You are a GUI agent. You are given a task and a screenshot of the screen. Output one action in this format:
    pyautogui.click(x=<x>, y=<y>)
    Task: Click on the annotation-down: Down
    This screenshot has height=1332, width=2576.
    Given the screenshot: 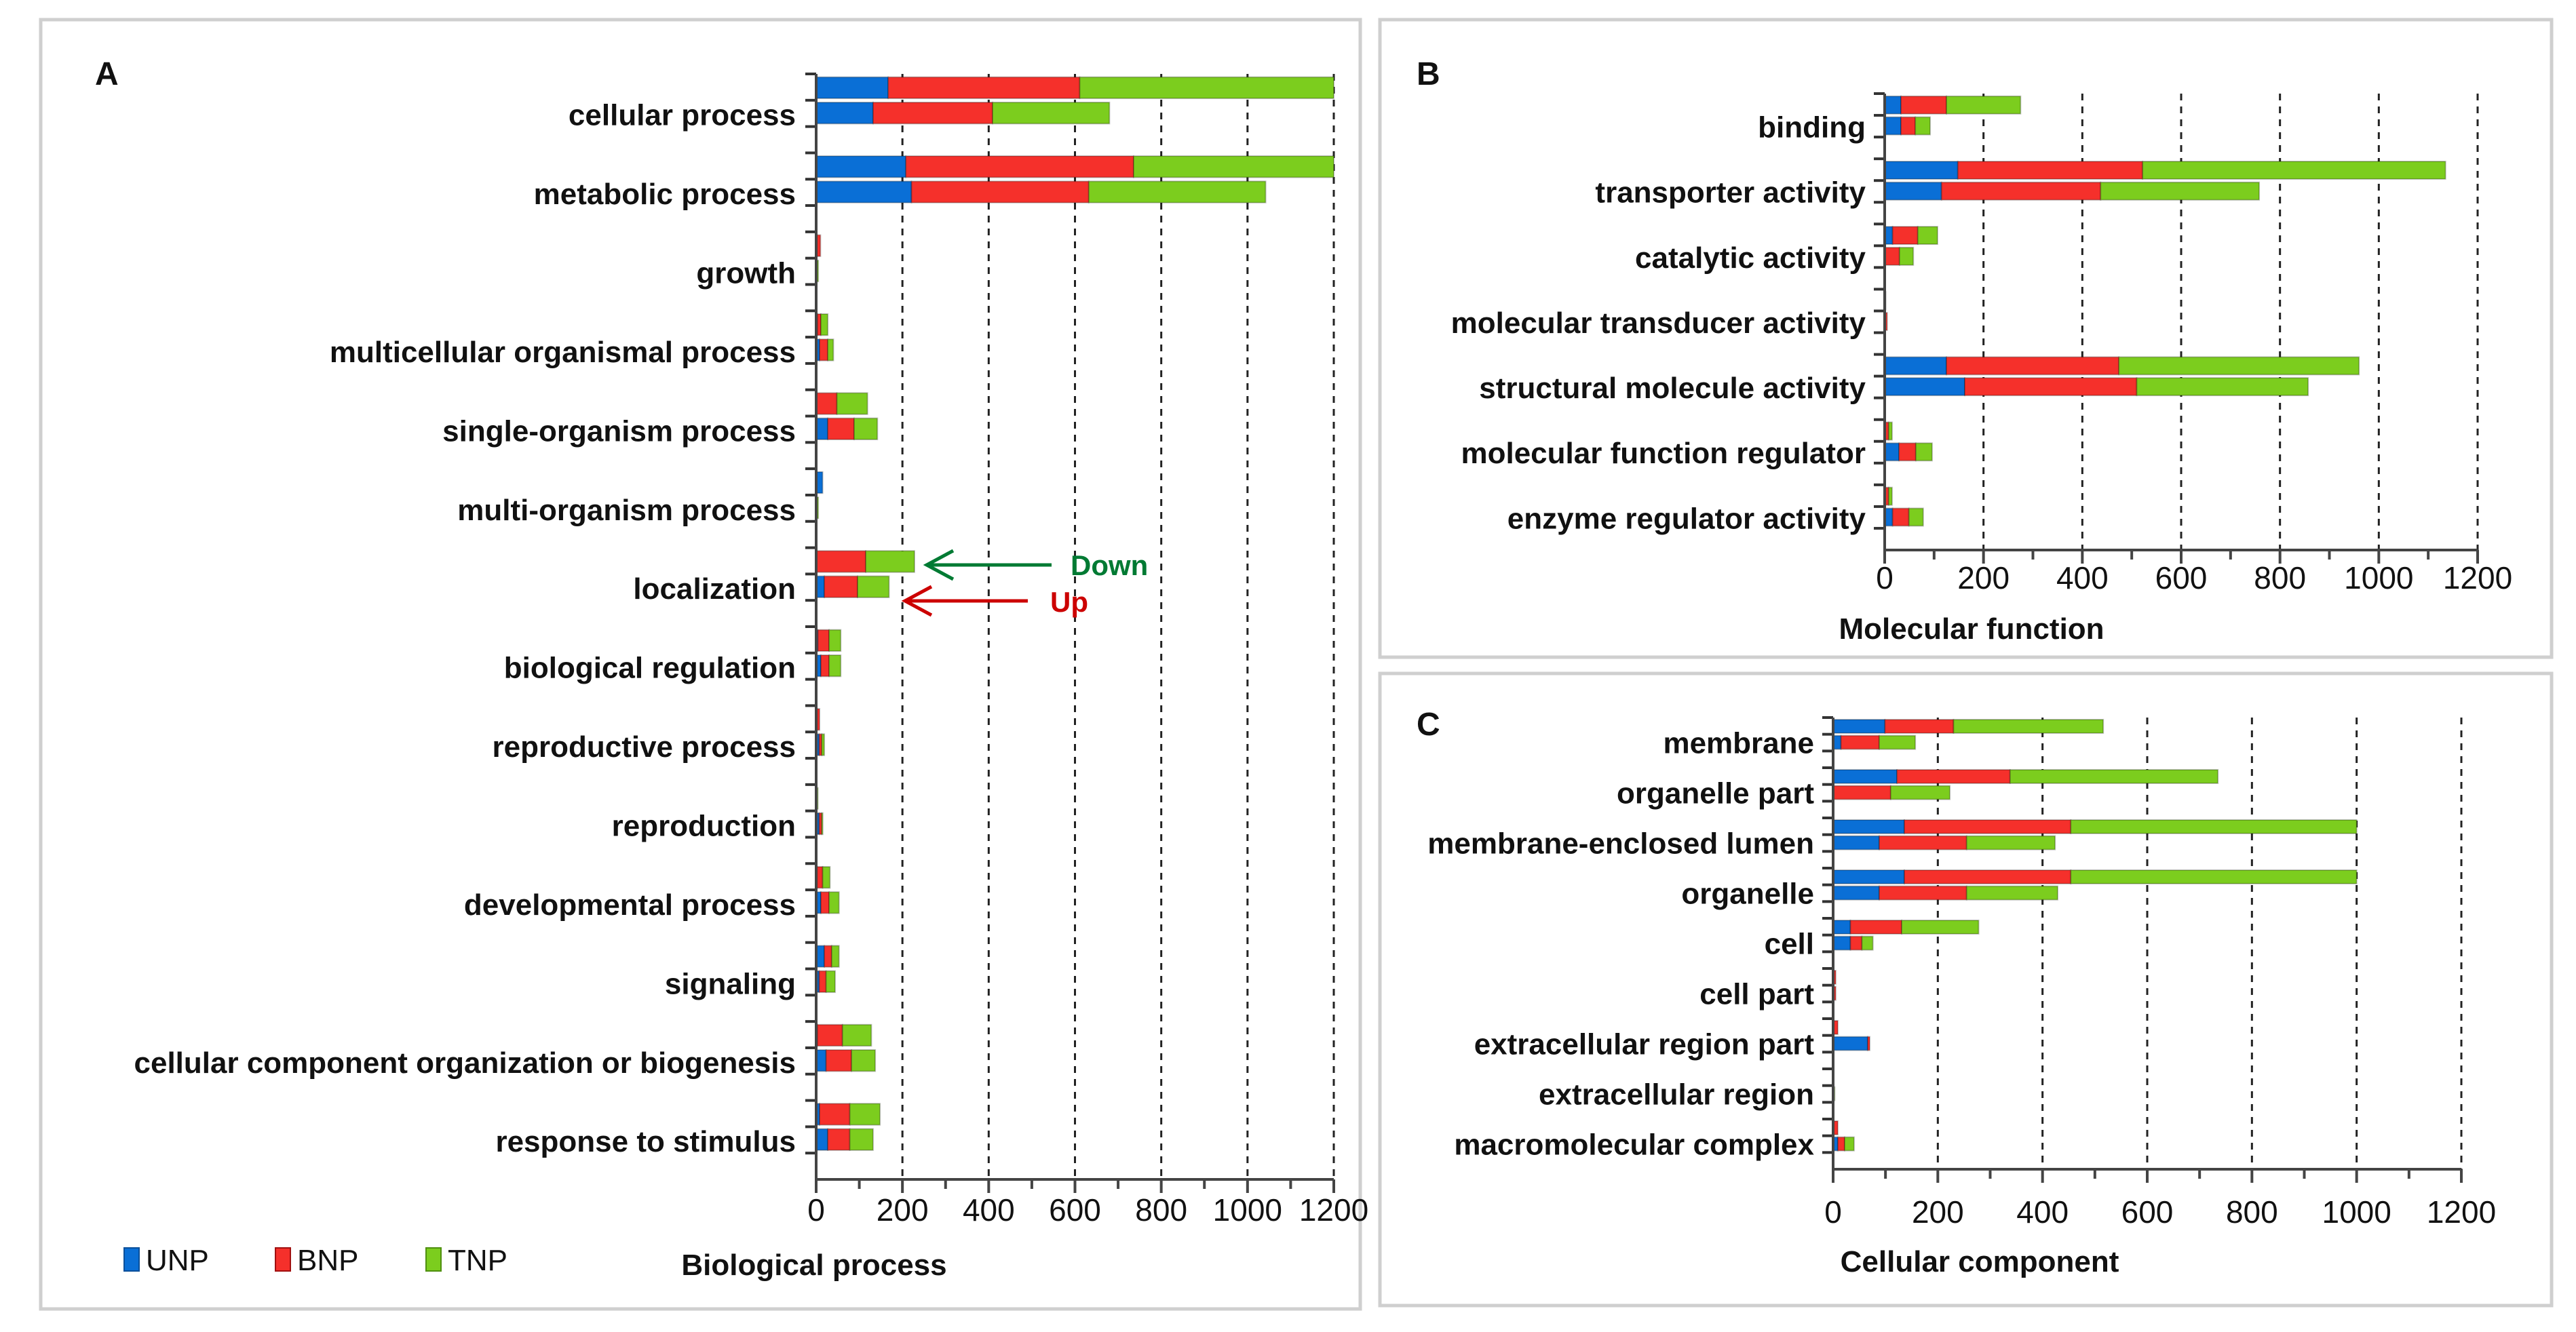 What is the action you would take?
    pyautogui.click(x=1035, y=565)
    